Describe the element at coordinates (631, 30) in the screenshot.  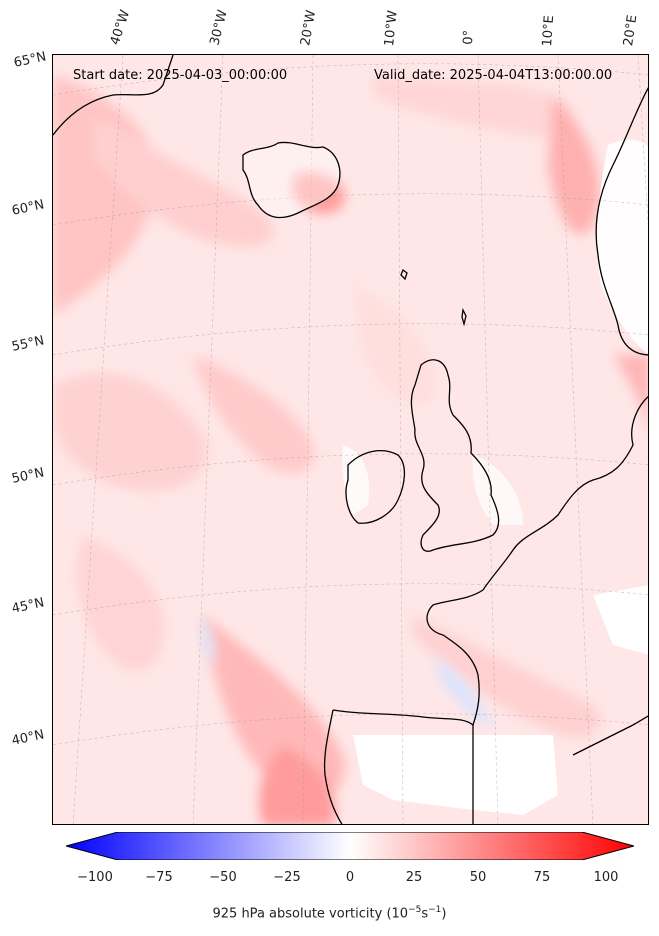
I see `lon-label-20e: 20°E` at that location.